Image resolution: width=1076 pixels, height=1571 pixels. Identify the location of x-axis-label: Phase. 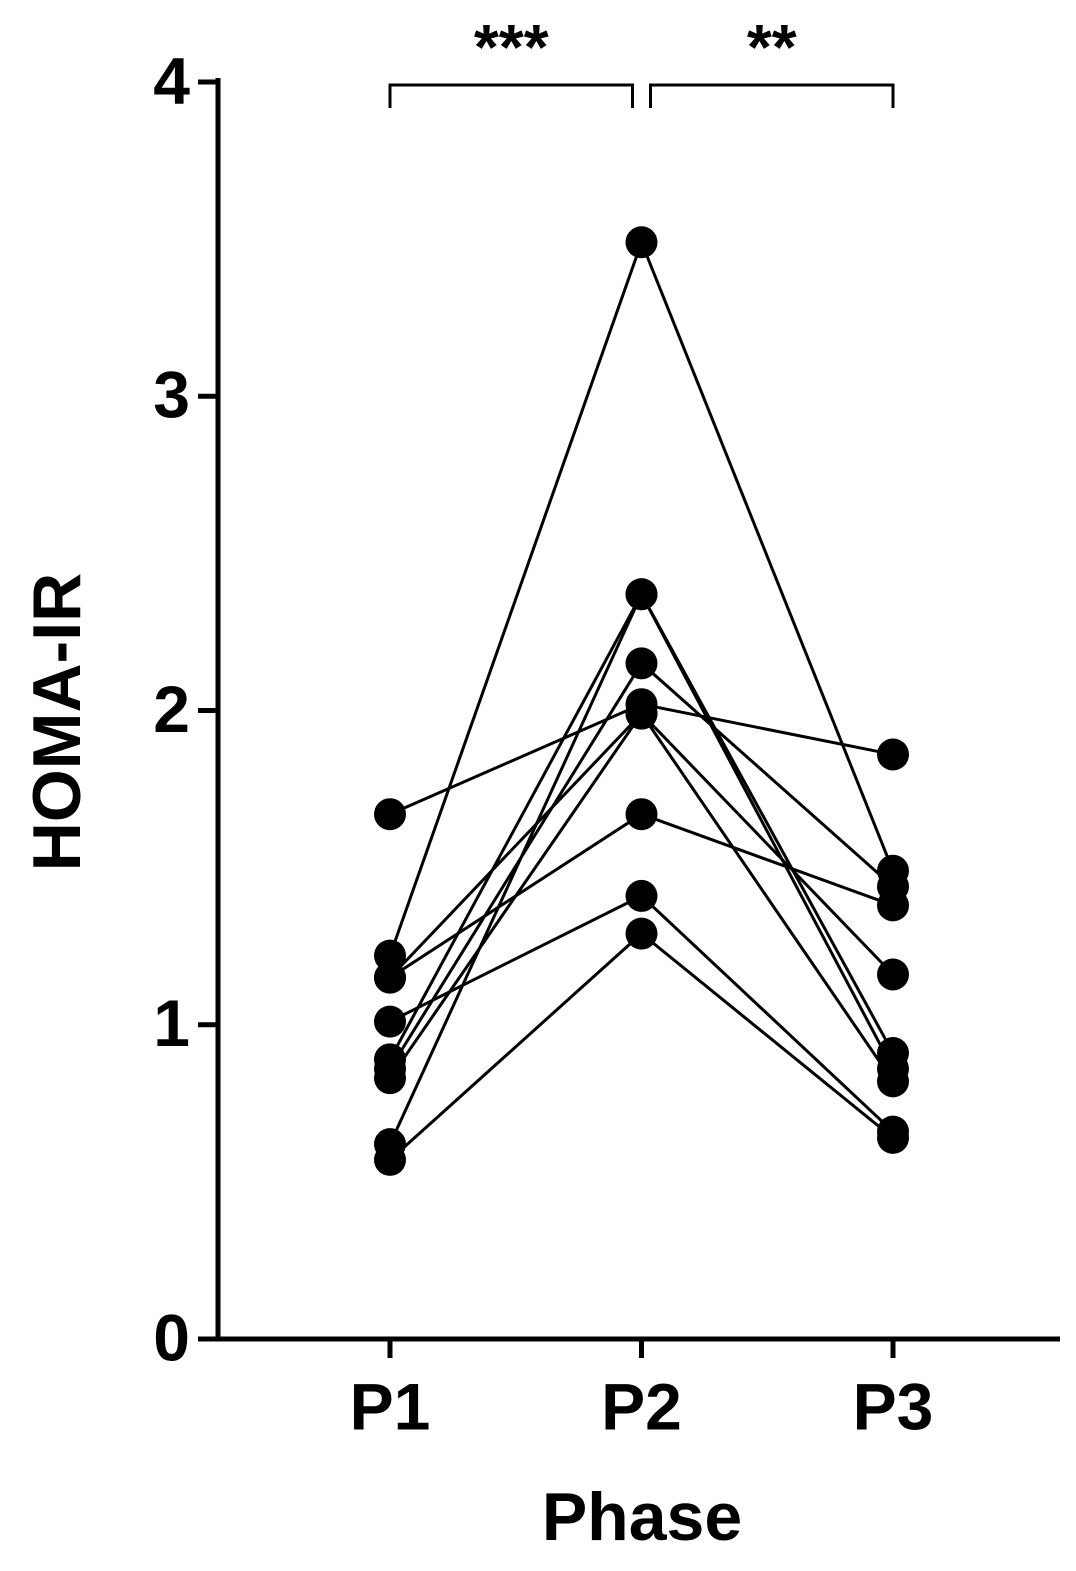
(642, 1517).